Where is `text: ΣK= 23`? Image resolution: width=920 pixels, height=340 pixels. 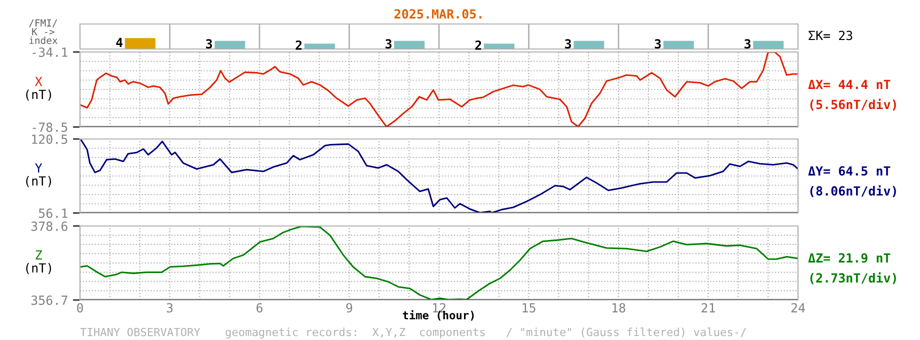 text: ΣK= 23 is located at coordinates (830, 35).